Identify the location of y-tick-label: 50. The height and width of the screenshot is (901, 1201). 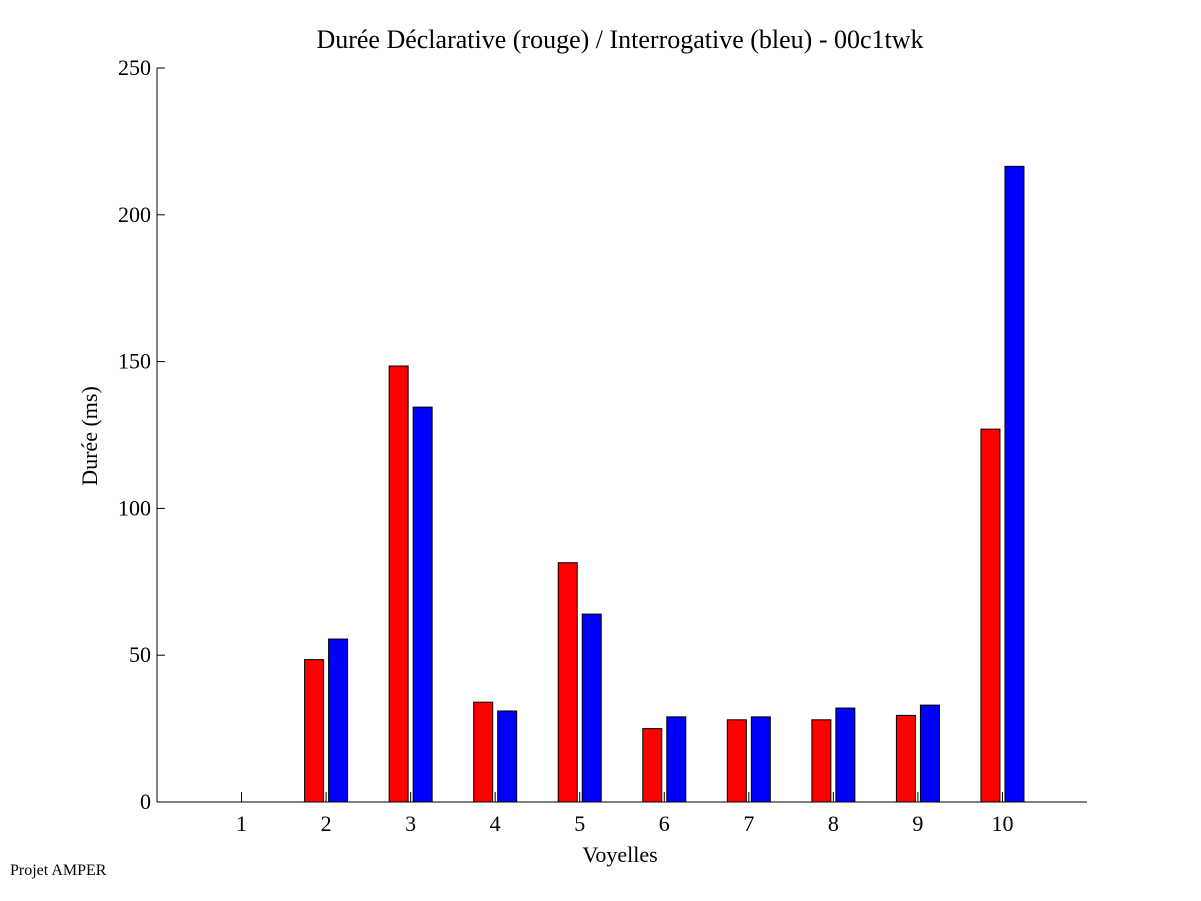
(140, 654).